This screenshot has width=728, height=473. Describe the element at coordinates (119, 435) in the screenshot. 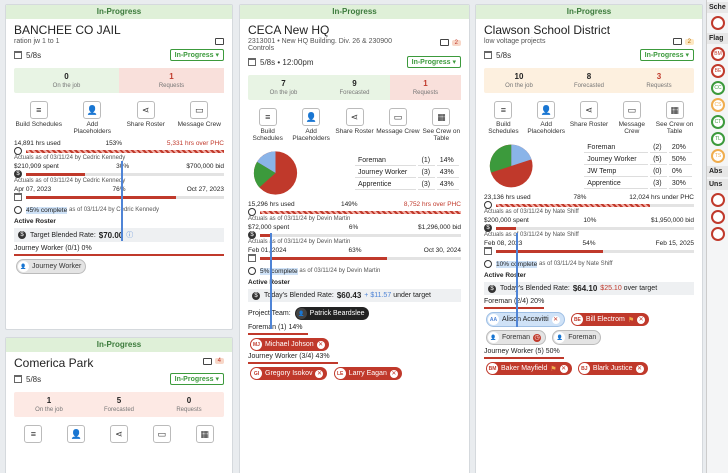

I see `share-roster-button: ⋖` at that location.